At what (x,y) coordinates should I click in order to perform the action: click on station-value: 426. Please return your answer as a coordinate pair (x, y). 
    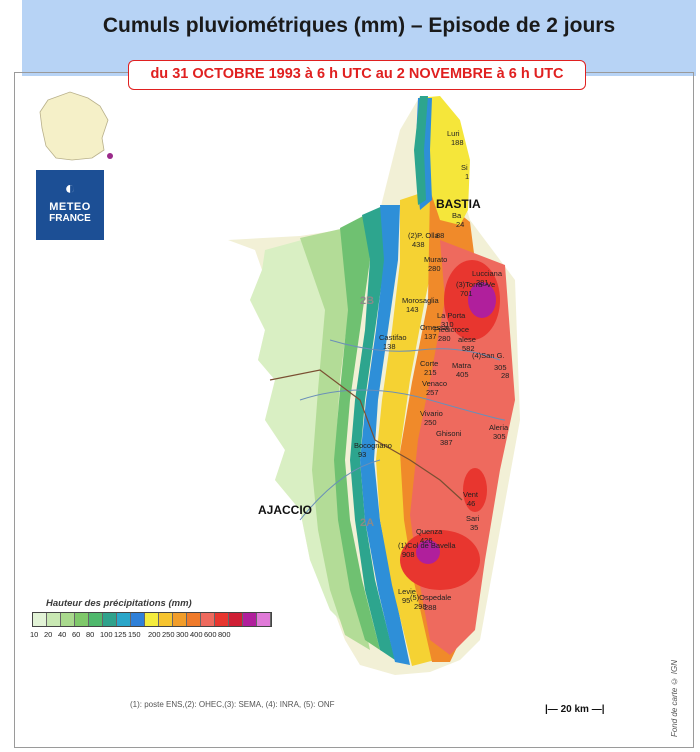
    Looking at the image, I should click on (426, 540).